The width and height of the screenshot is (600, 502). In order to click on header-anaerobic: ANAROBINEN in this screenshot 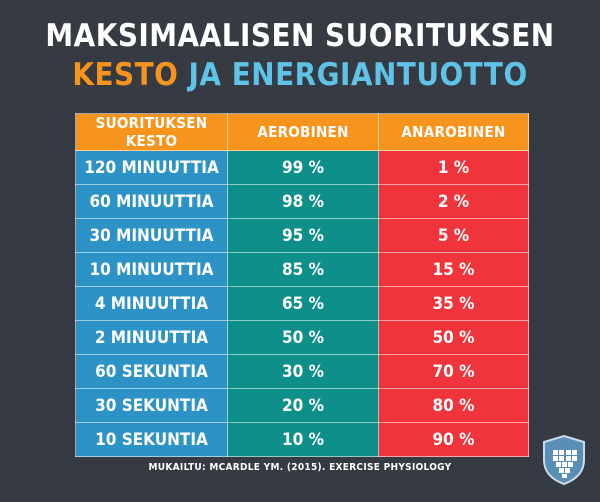, I will do `click(453, 132)`.